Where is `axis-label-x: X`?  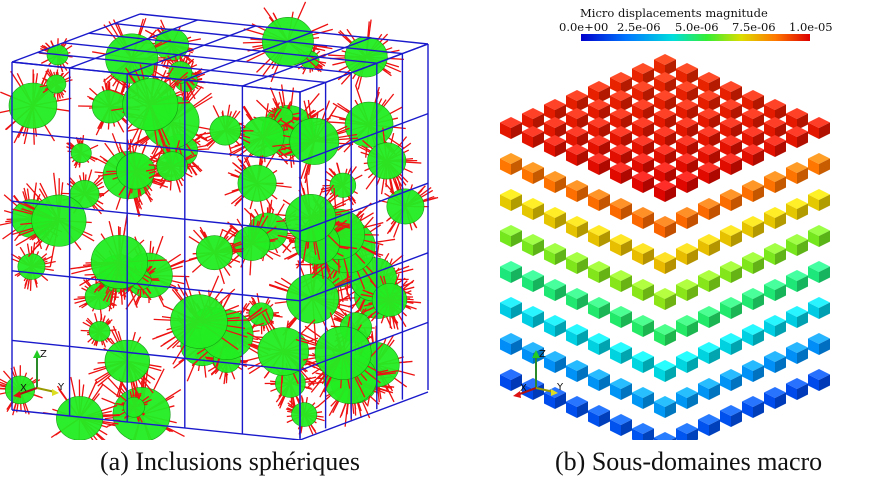
axis-label-x: X is located at coordinates (23, 388).